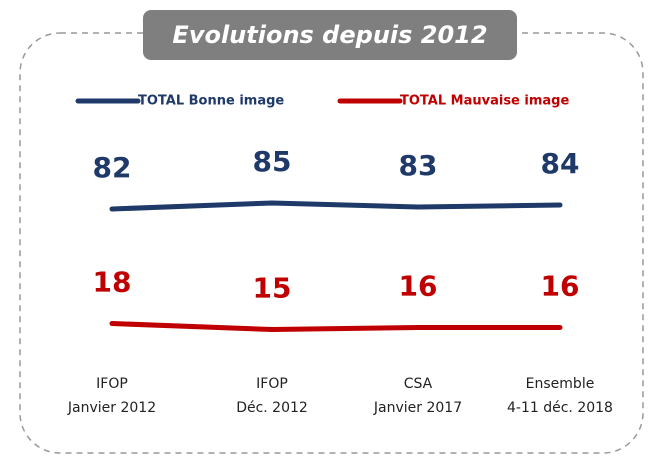  What do you see at coordinates (418, 165) in the screenshot?
I see `data-label: 83` at bounding box center [418, 165].